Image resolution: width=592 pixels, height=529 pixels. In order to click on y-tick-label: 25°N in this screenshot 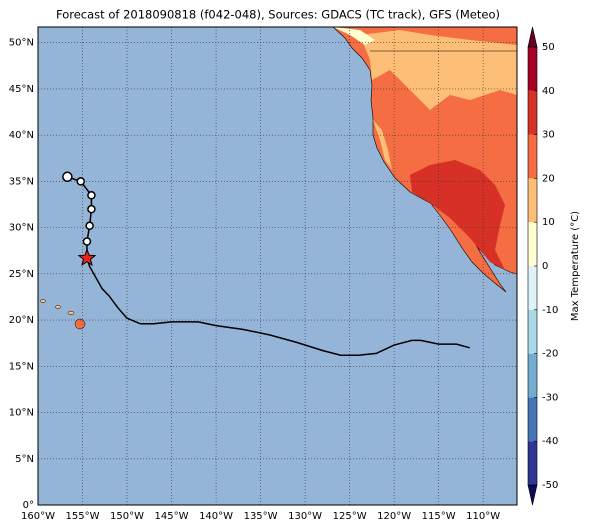, I will do `click(21, 274)`.